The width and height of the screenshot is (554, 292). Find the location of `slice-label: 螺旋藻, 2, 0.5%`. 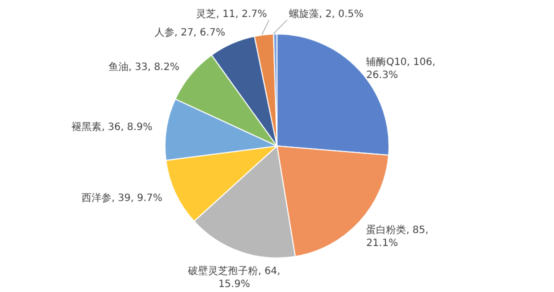

slice-label: 螺旋藻, 2, 0.5% is located at coordinates (326, 14).